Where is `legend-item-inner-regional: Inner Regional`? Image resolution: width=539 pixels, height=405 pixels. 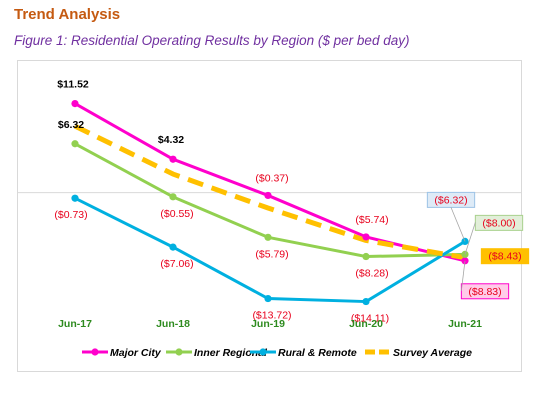
legend-item-inner-regional: Inner Regional is located at coordinates (217, 353).